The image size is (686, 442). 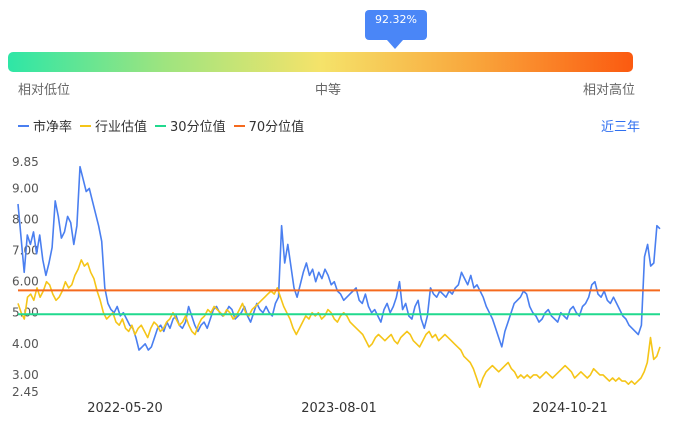 What do you see at coordinates (25, 375) in the screenshot?
I see `y-tick-label: 3.00` at bounding box center [25, 375].